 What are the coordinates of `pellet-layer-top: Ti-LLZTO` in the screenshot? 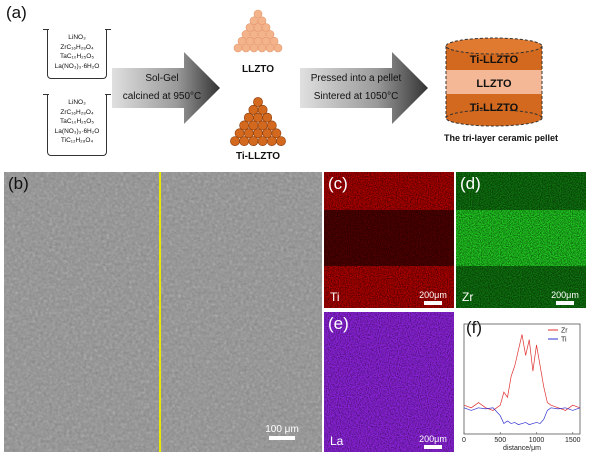 It's located at (494, 60).